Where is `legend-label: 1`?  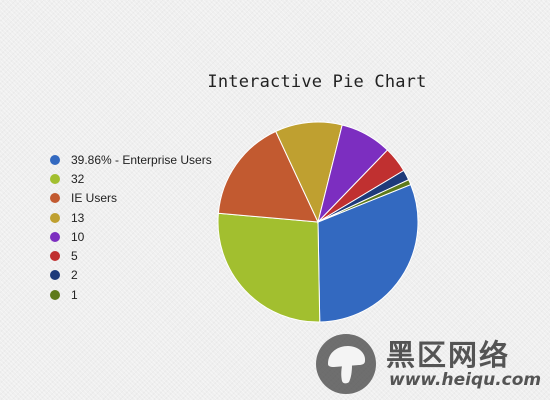 legend-label: 1 is located at coordinates (74, 294).